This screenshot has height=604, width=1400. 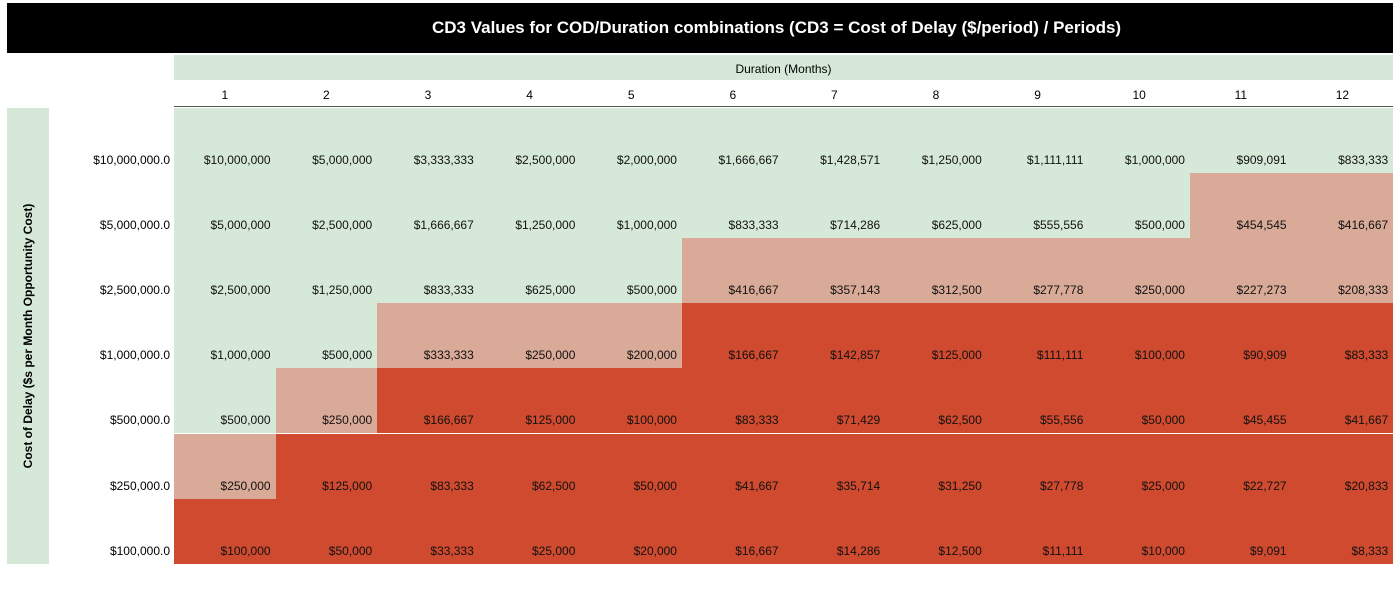 I want to click on cost-of-delay-row-label: $2,500,000.0, so click(x=134, y=290).